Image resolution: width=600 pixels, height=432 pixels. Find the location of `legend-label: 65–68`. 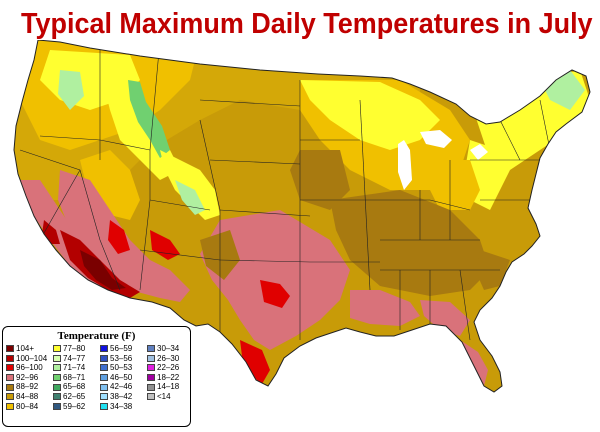

legend-label: 65–68 is located at coordinates (74, 387).